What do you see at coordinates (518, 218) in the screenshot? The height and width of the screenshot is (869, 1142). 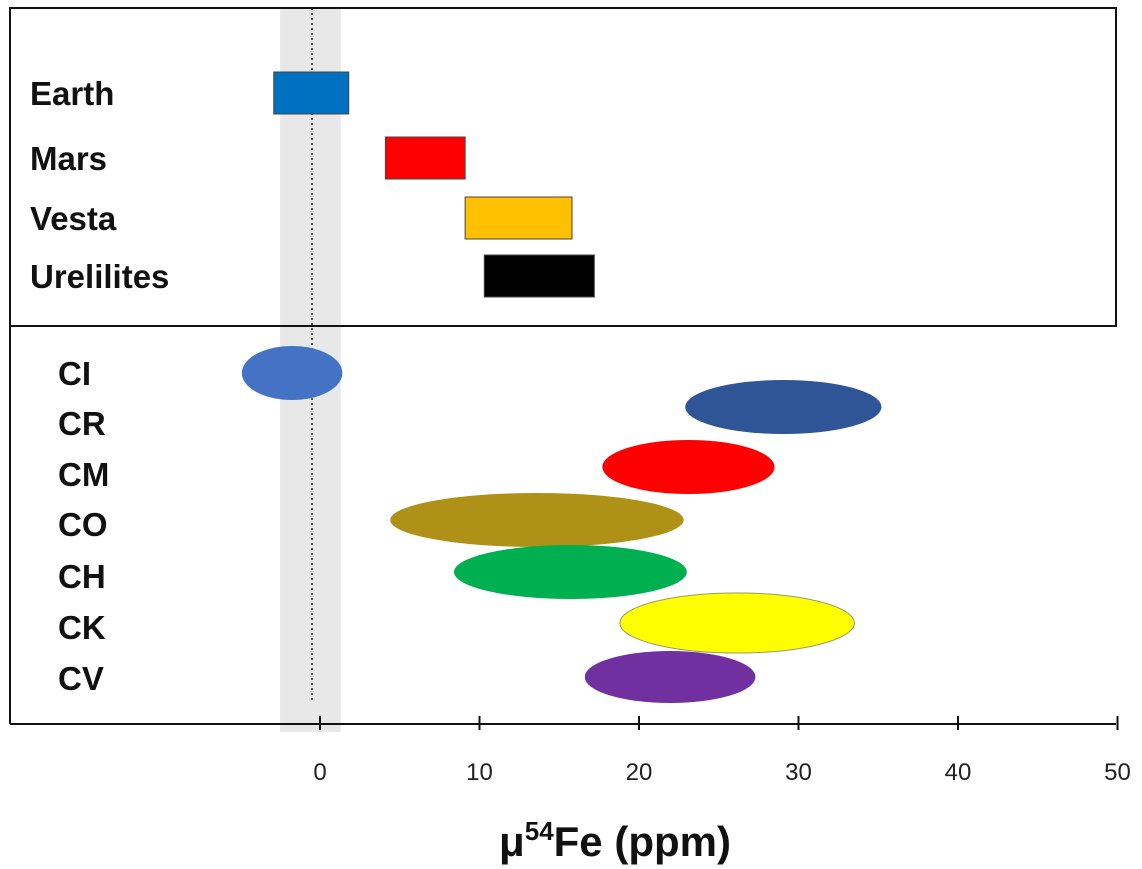 I see `range-bar-vesta` at bounding box center [518, 218].